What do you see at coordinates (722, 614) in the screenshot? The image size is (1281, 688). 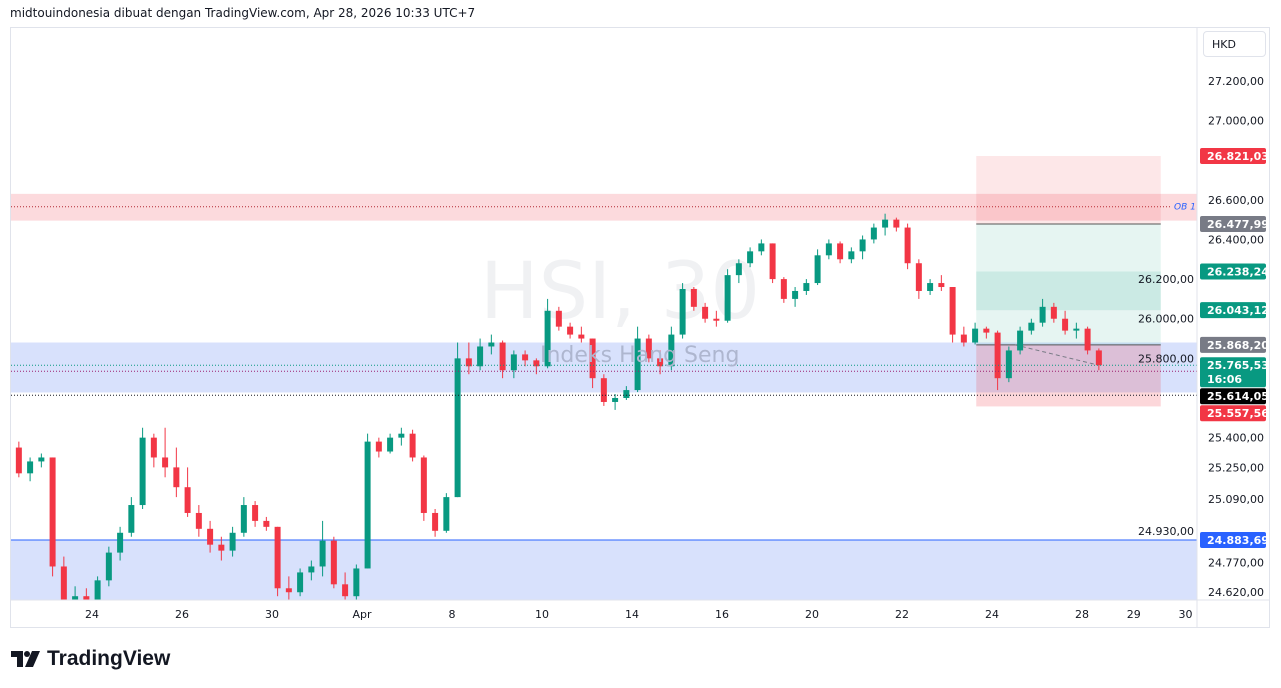 I see `x-tick-label: 16` at bounding box center [722, 614].